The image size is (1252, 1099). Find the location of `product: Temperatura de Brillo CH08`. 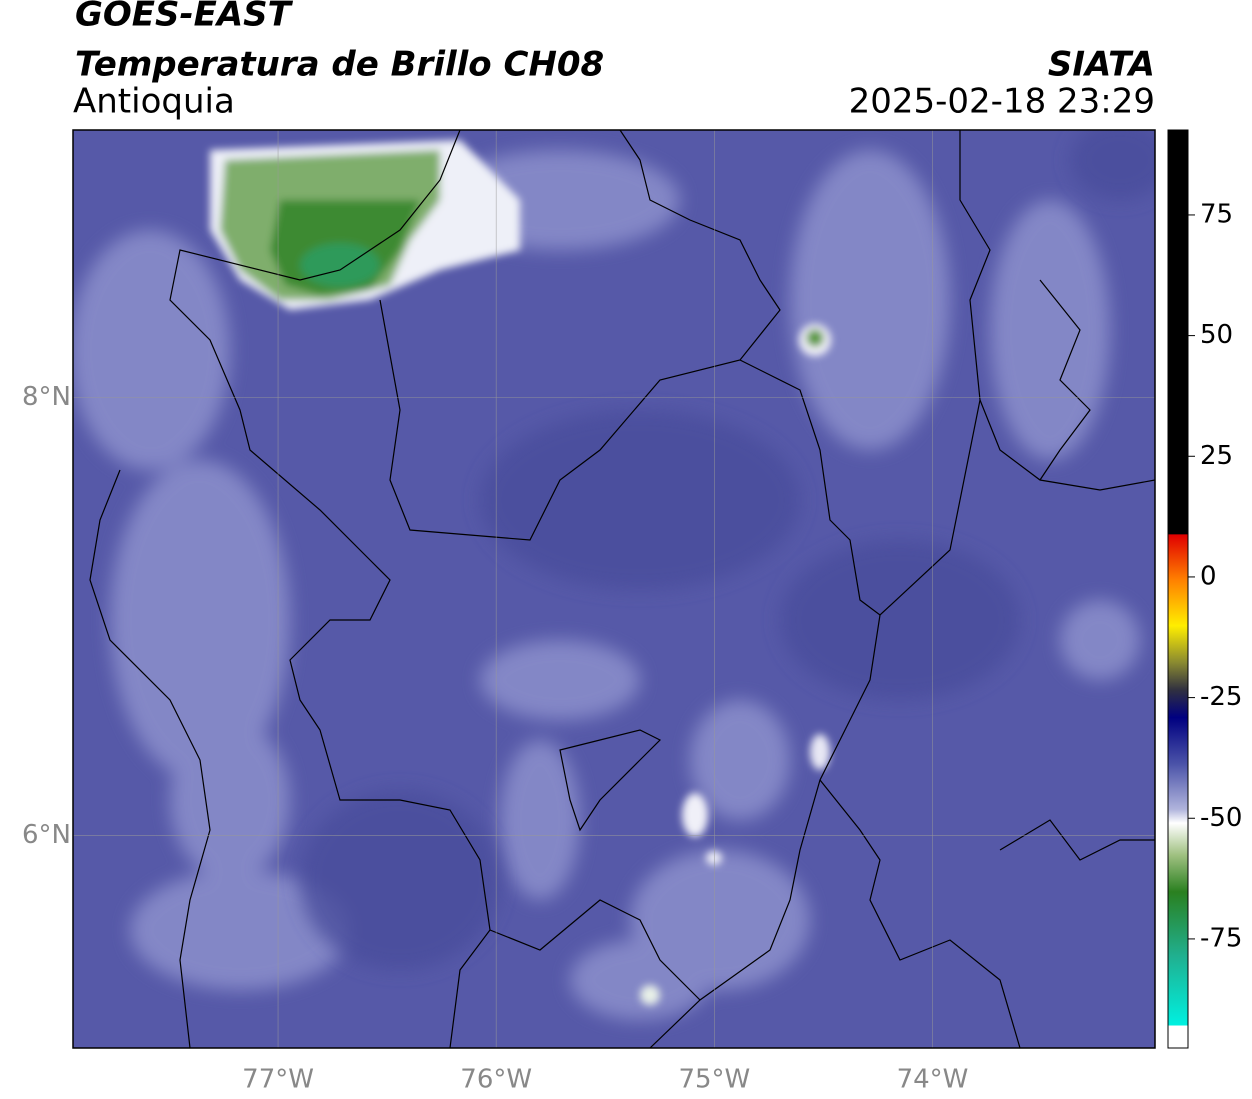

product: Temperatura de Brillo CH08 is located at coordinates (339, 65).